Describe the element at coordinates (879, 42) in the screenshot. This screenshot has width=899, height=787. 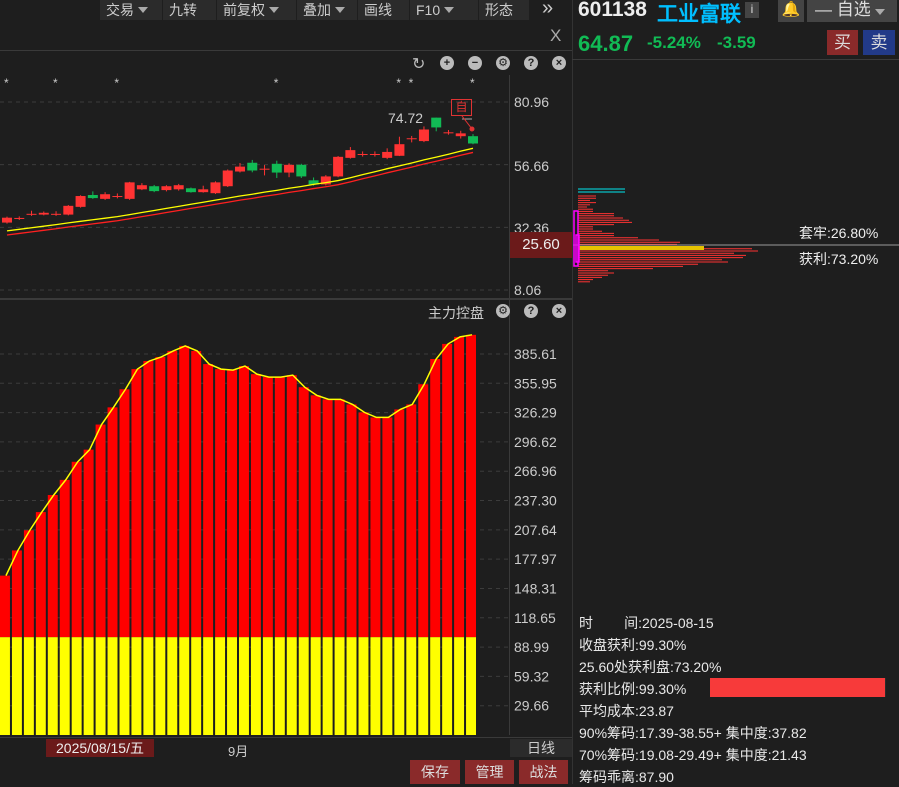
I see `sell-button: 卖` at that location.